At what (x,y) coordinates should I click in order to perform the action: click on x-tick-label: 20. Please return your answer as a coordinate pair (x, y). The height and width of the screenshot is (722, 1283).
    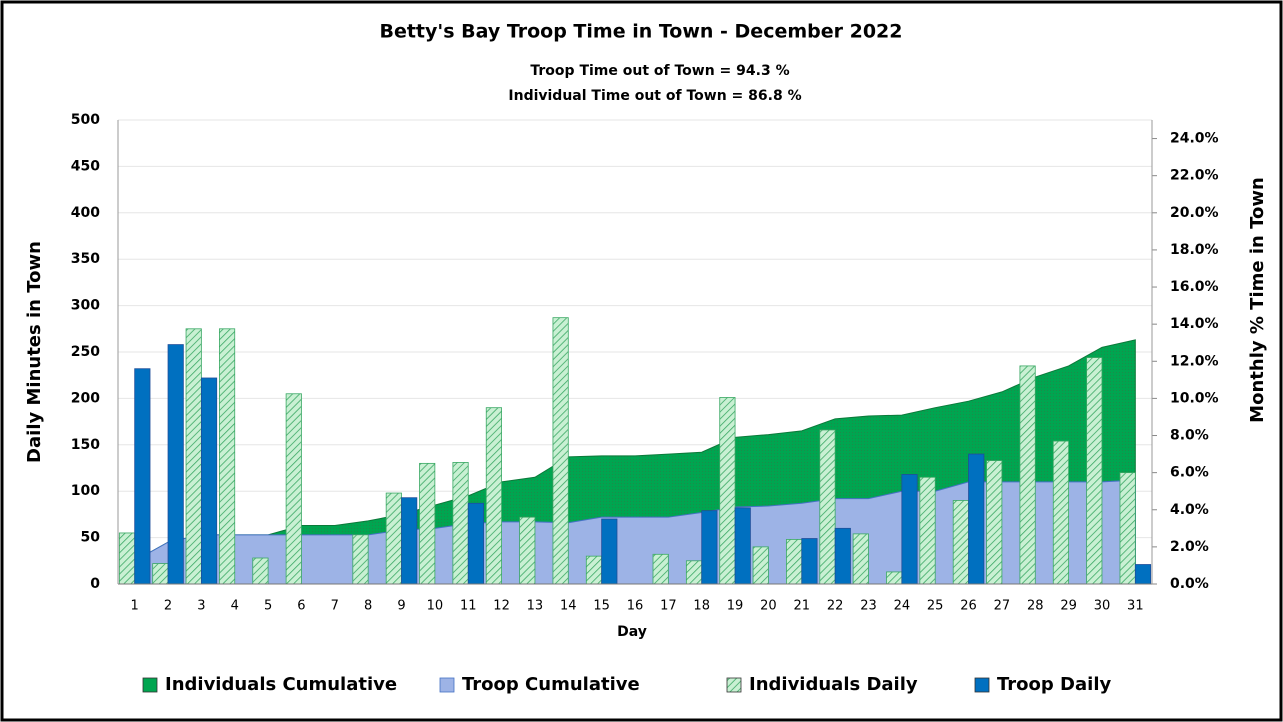
    Looking at the image, I should click on (768, 606).